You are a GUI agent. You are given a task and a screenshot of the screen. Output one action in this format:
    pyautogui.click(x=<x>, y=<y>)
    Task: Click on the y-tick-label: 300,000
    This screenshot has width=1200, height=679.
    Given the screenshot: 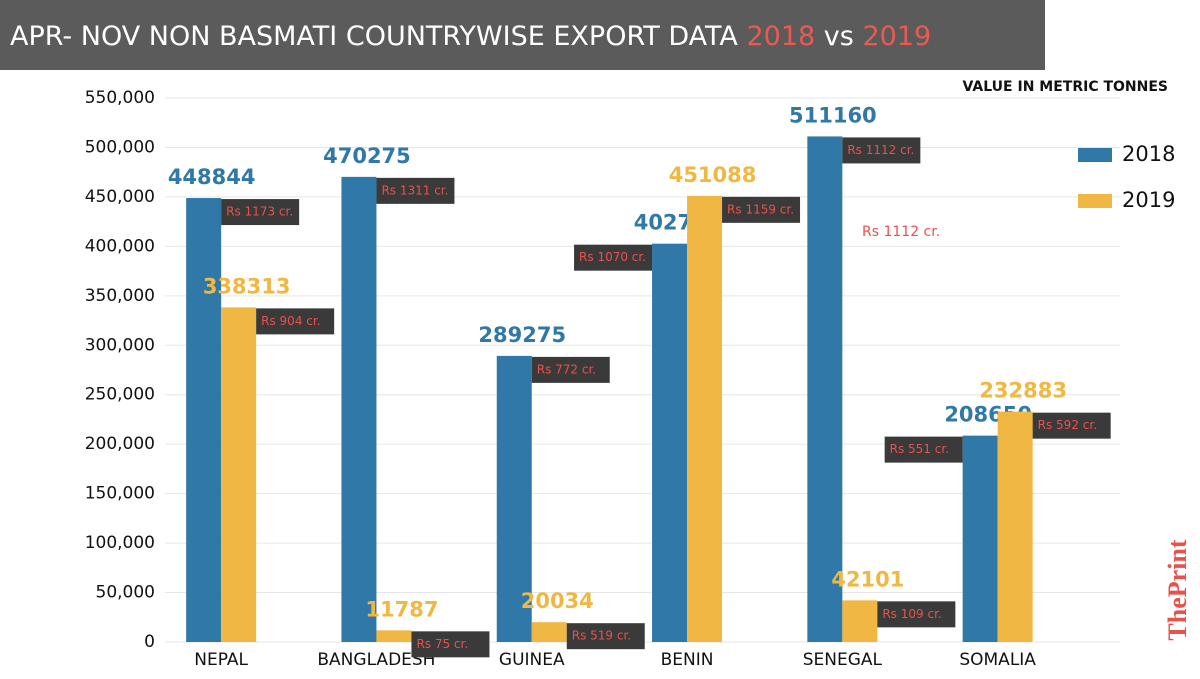 What is the action you would take?
    pyautogui.click(x=120, y=345)
    